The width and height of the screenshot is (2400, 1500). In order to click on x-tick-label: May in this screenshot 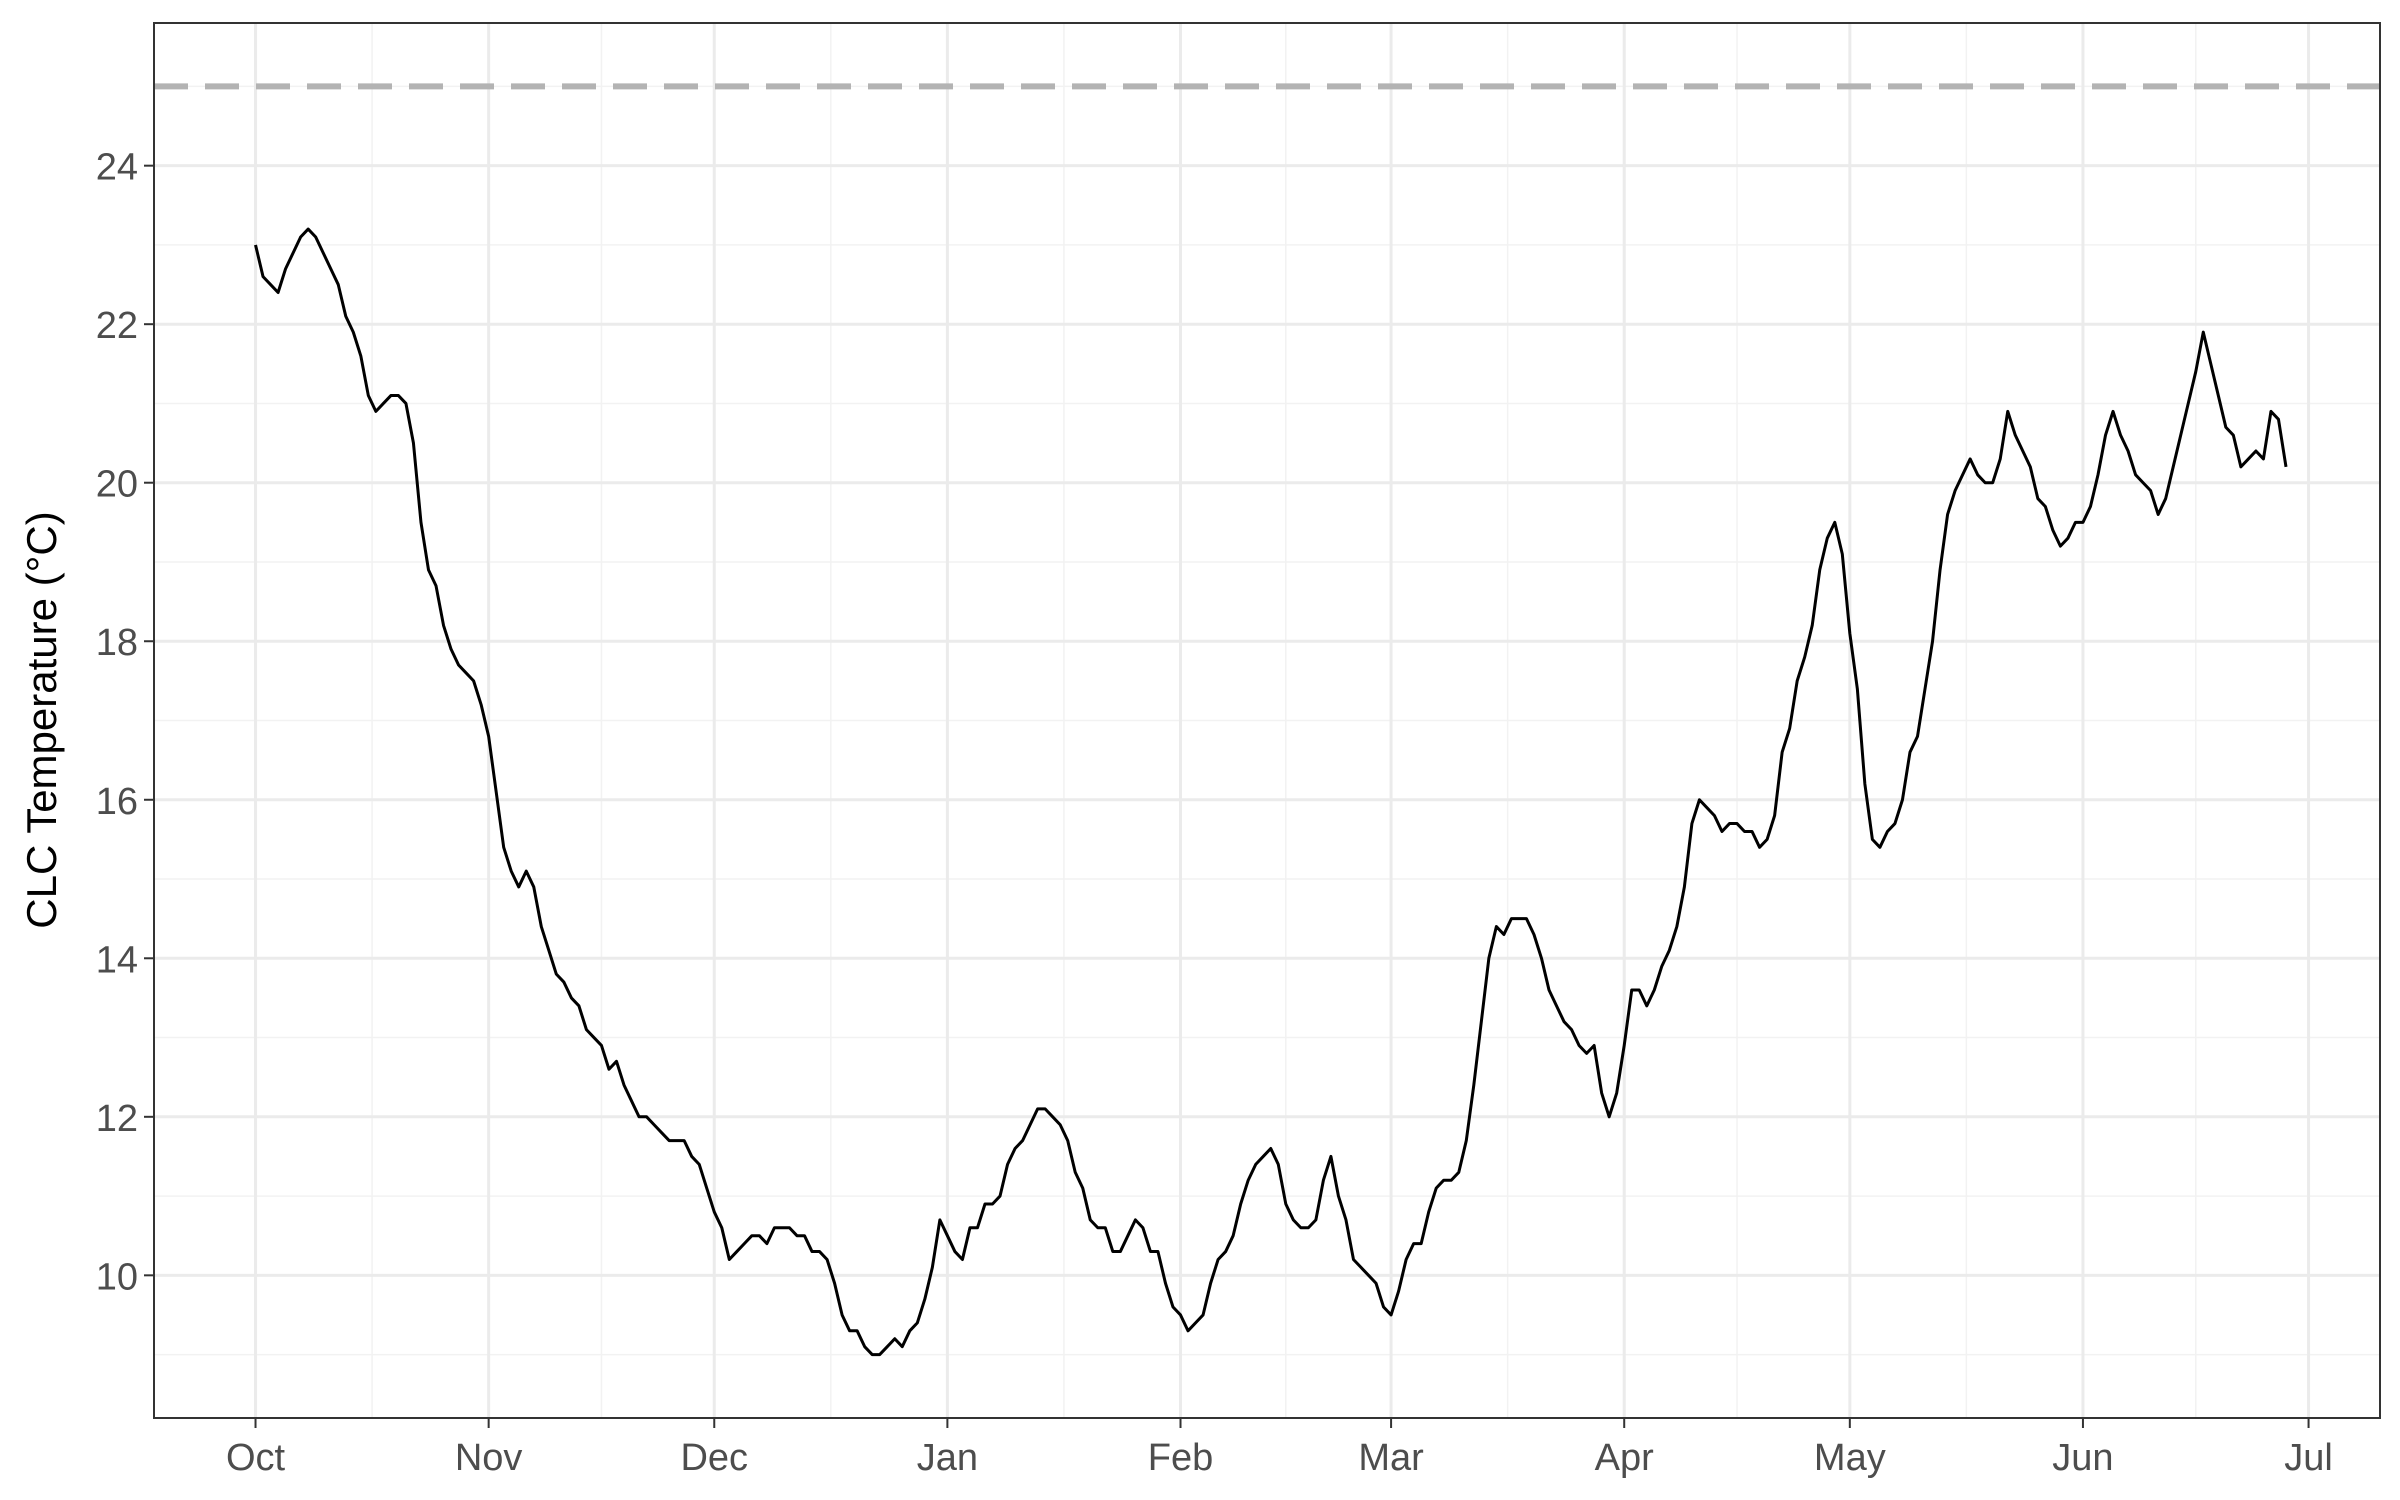, I will do `click(1850, 1458)`.